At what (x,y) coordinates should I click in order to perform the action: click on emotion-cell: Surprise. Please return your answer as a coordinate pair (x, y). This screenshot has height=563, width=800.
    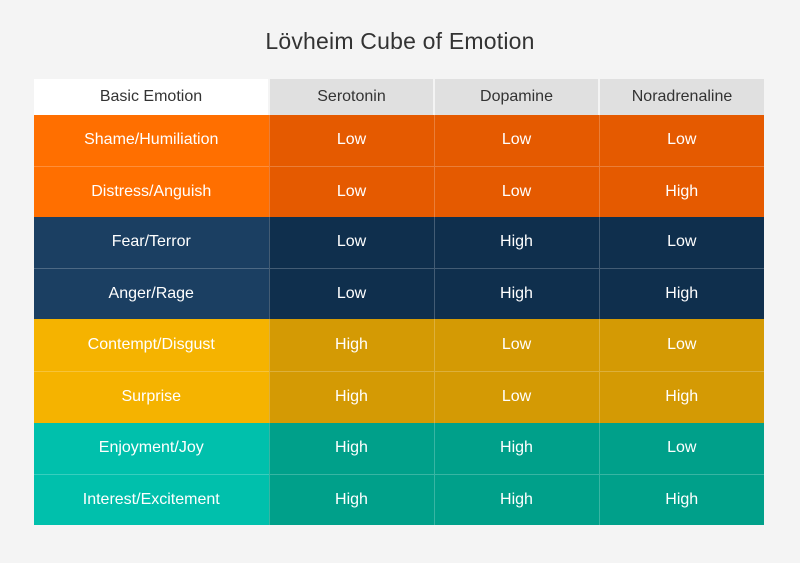
    Looking at the image, I should click on (151, 396).